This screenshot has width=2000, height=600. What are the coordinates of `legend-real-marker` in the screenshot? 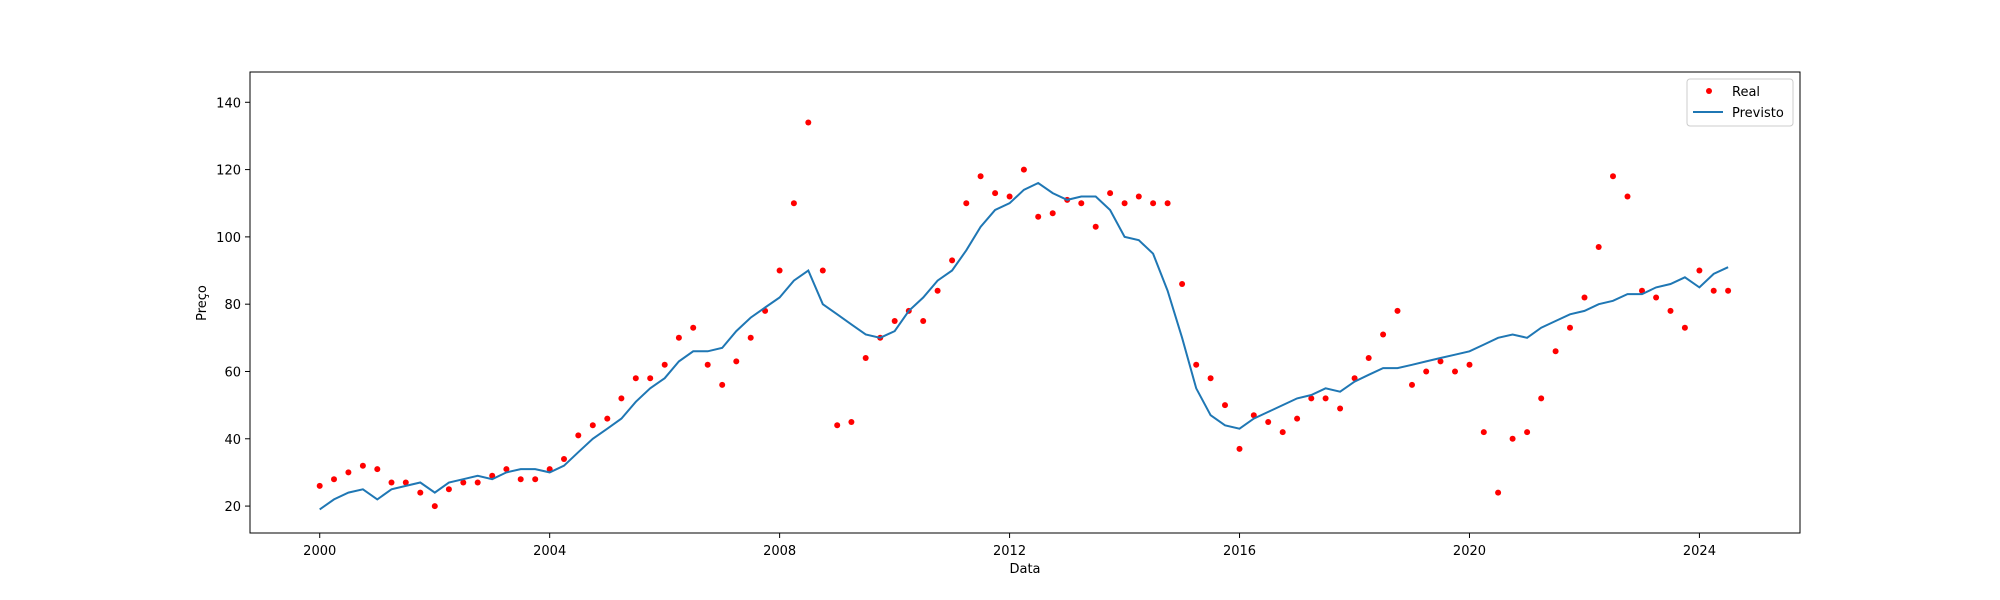 It's located at (1709, 91).